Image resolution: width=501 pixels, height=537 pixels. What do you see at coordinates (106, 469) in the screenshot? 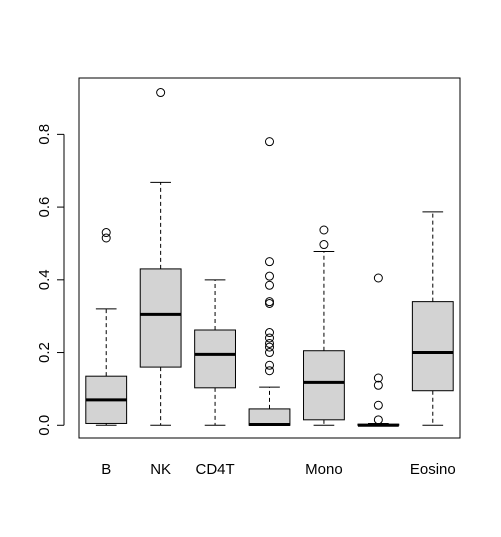
I see `x-tick-label: B` at bounding box center [106, 469].